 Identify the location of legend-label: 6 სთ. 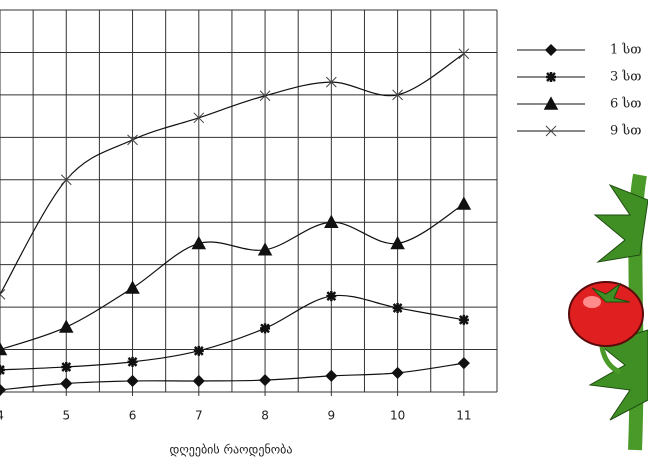
(625, 104).